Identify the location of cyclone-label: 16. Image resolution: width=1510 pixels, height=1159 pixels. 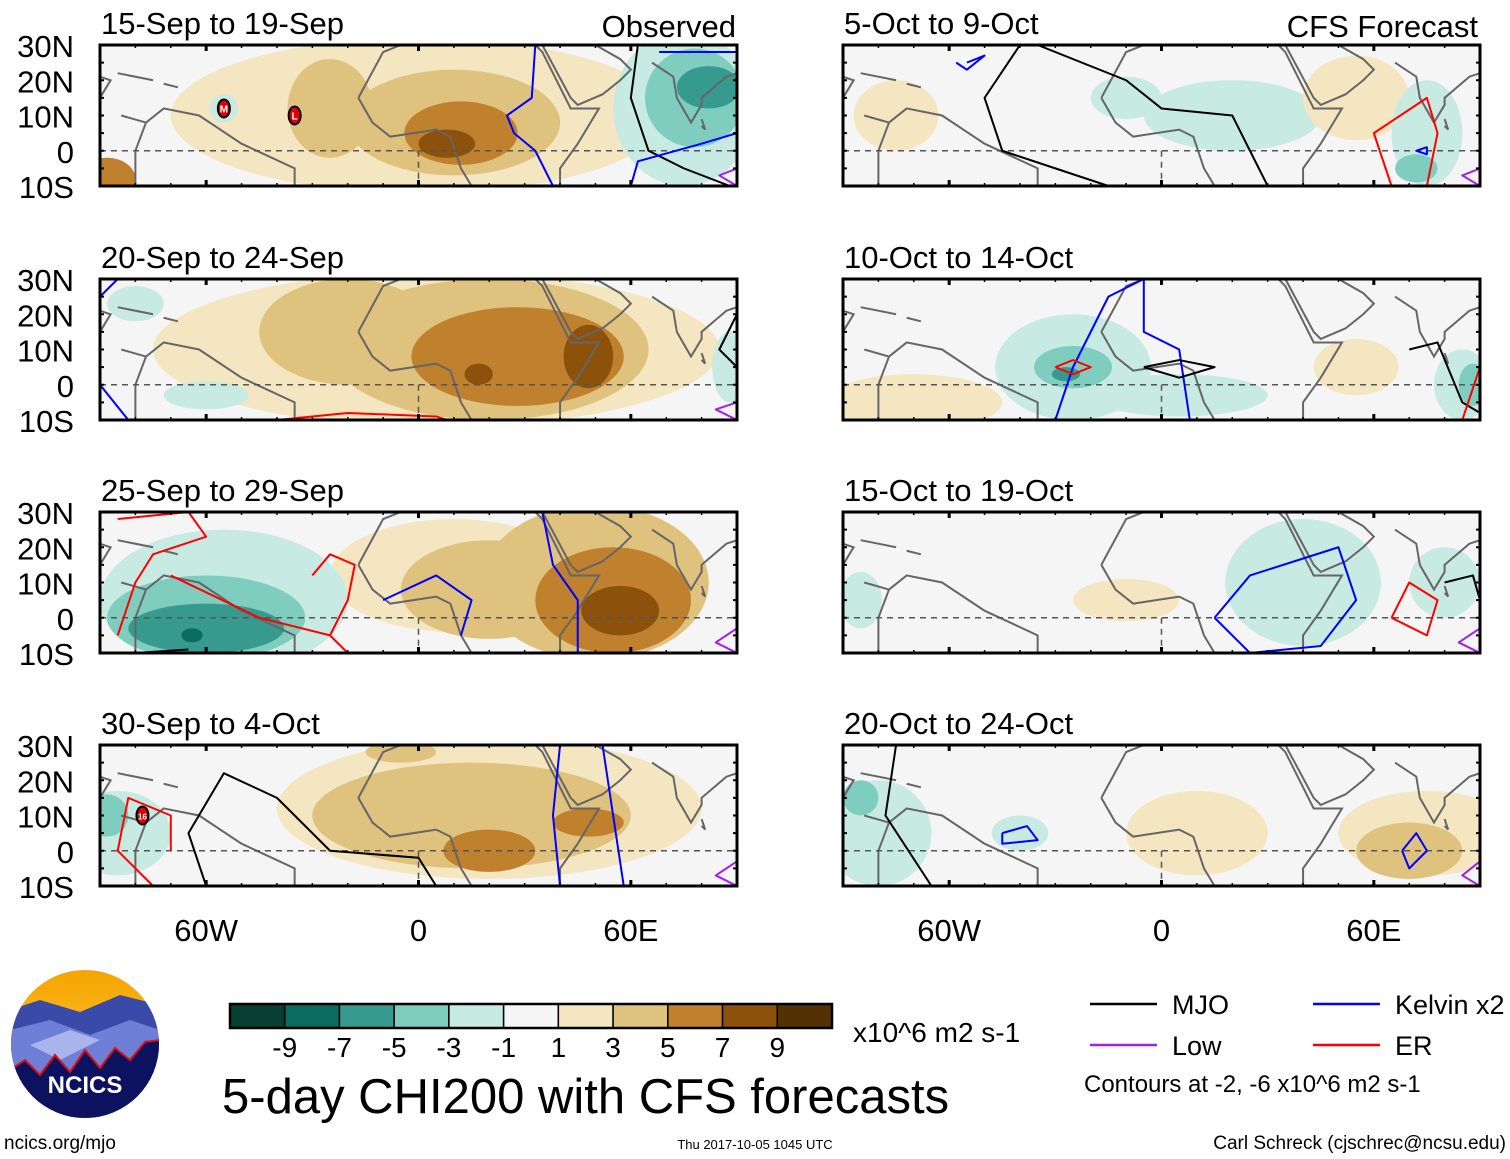
(142, 817).